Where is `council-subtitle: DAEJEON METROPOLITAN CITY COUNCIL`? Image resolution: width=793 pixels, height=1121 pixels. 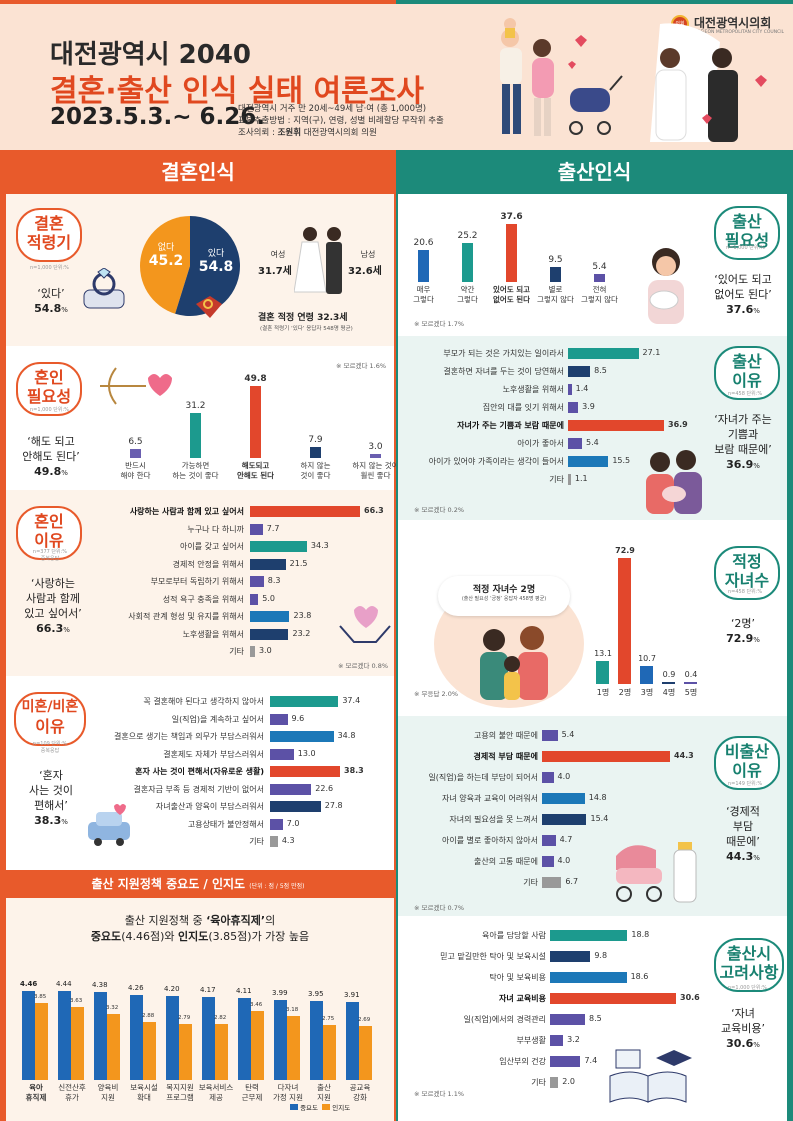
council-subtitle: DAEJEON METROPOLITAN CITY COUNCIL is located at coordinates (739, 32).